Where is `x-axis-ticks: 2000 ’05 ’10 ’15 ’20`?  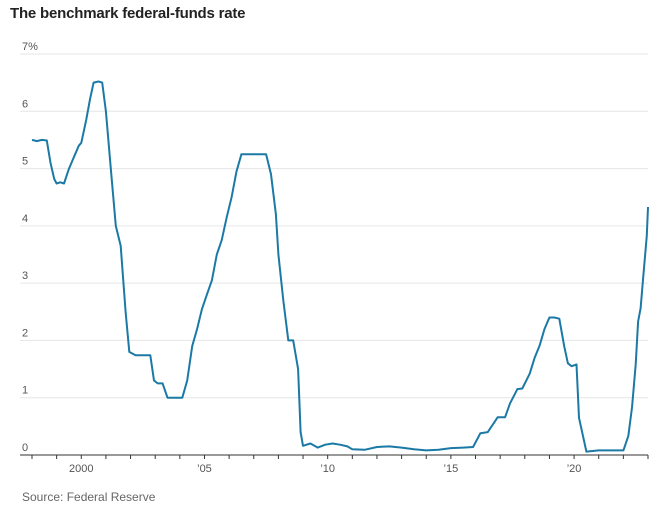 x-axis-ticks: 2000 ’05 ’10 ’15 ’20 is located at coordinates (340, 465).